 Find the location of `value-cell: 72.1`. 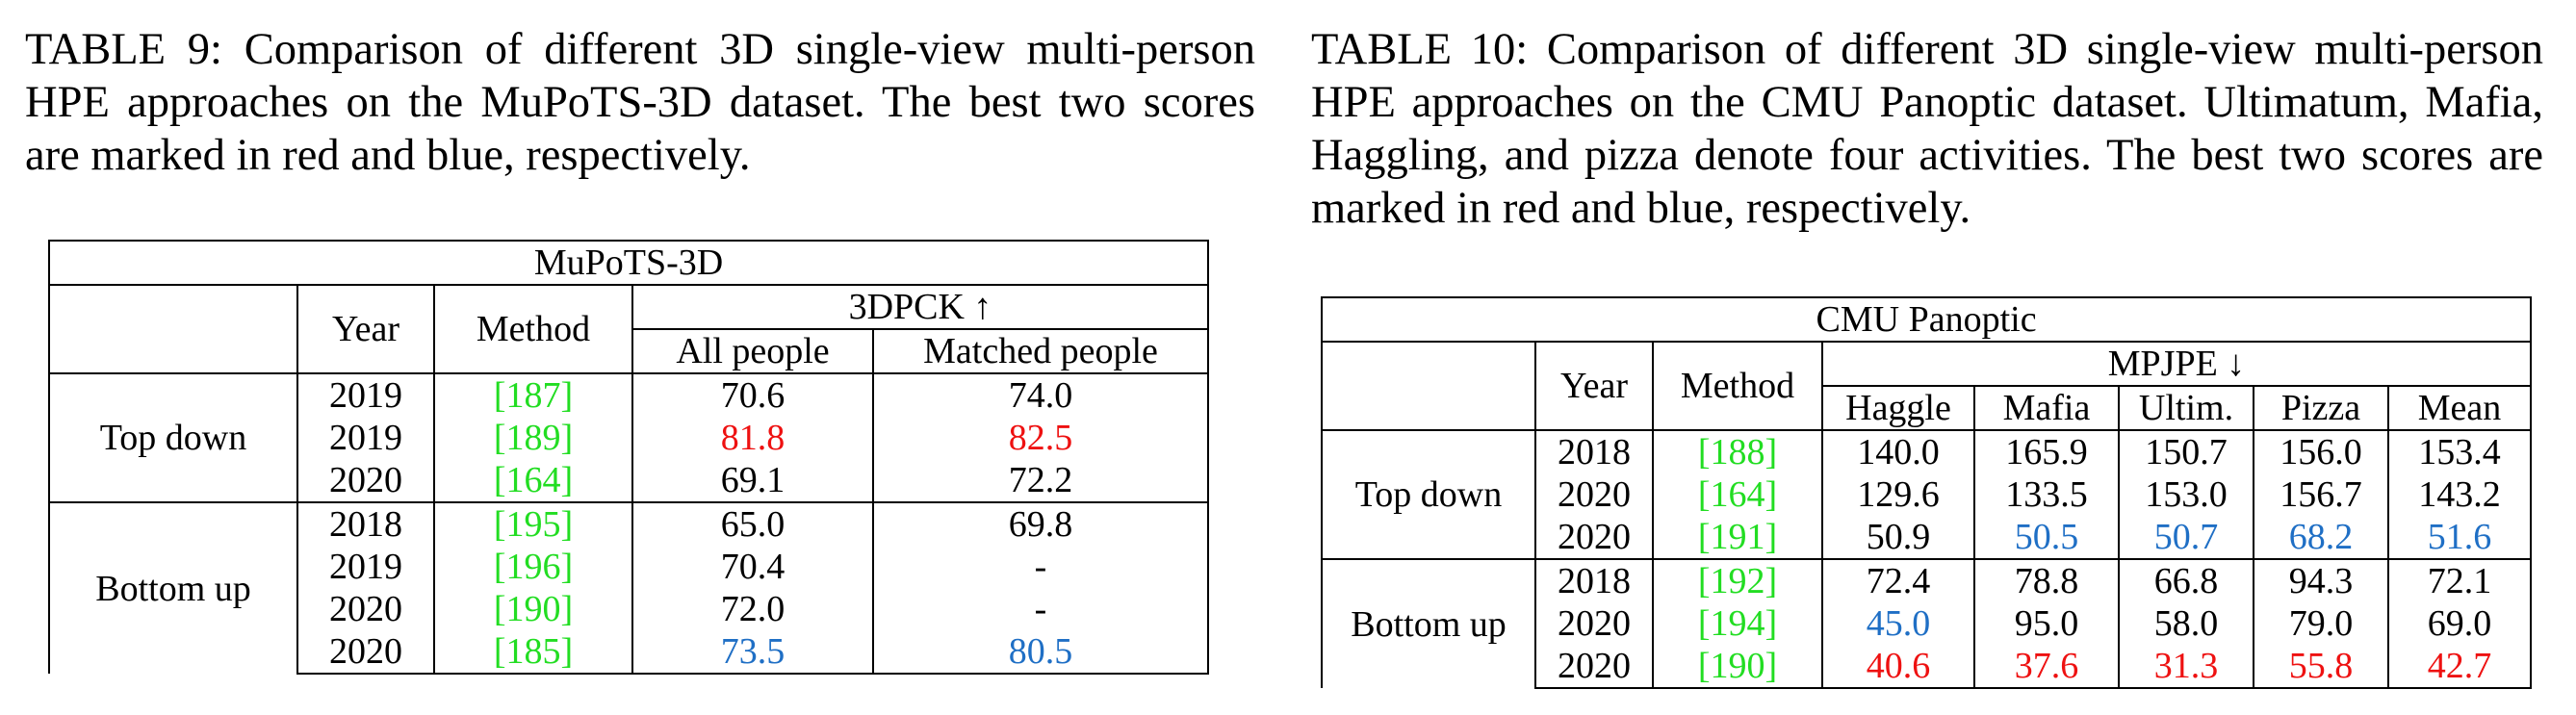

value-cell: 72.1 is located at coordinates (2460, 580).